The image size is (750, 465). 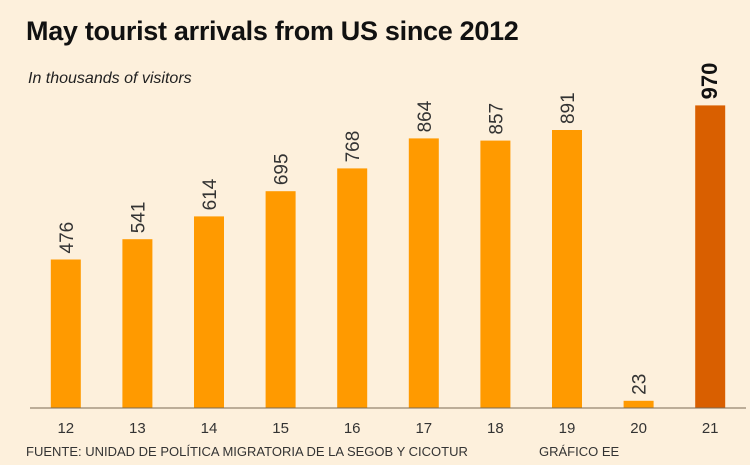 What do you see at coordinates (110, 78) in the screenshot?
I see `chart-subtitle: In thousands of visitors` at bounding box center [110, 78].